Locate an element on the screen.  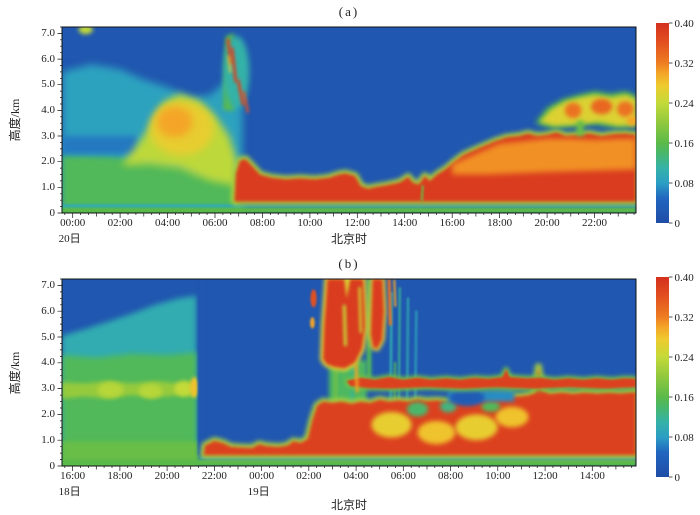
panel-a-title: (a) is located at coordinates (349, 11).